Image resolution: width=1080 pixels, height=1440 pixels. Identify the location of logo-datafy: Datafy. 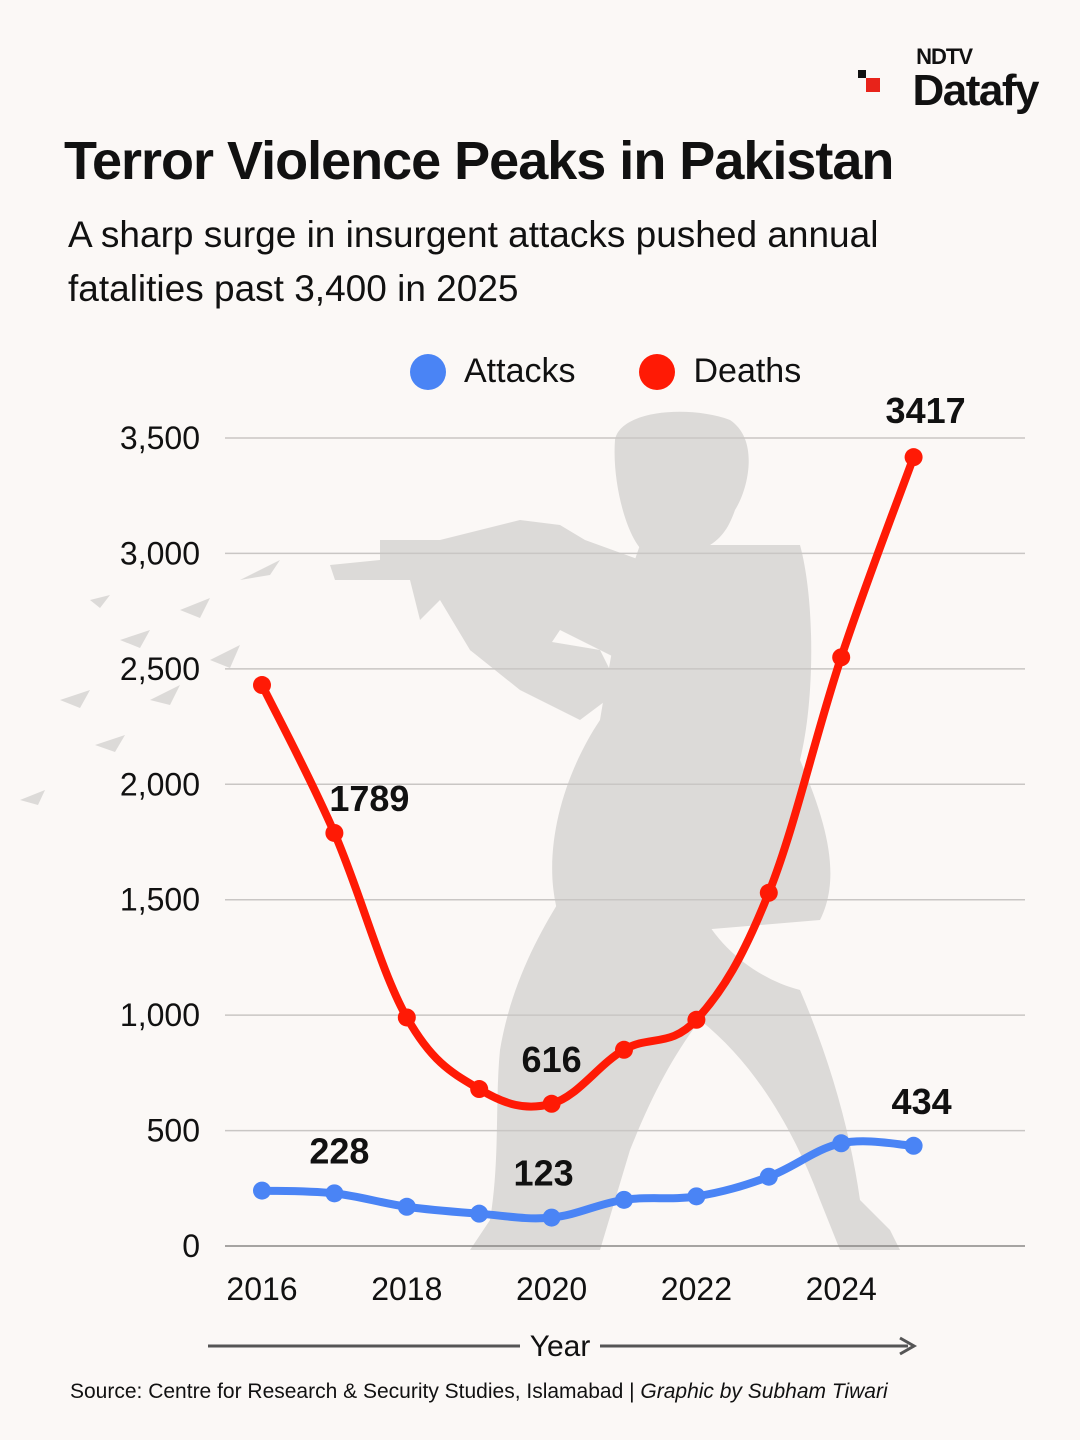
(976, 90).